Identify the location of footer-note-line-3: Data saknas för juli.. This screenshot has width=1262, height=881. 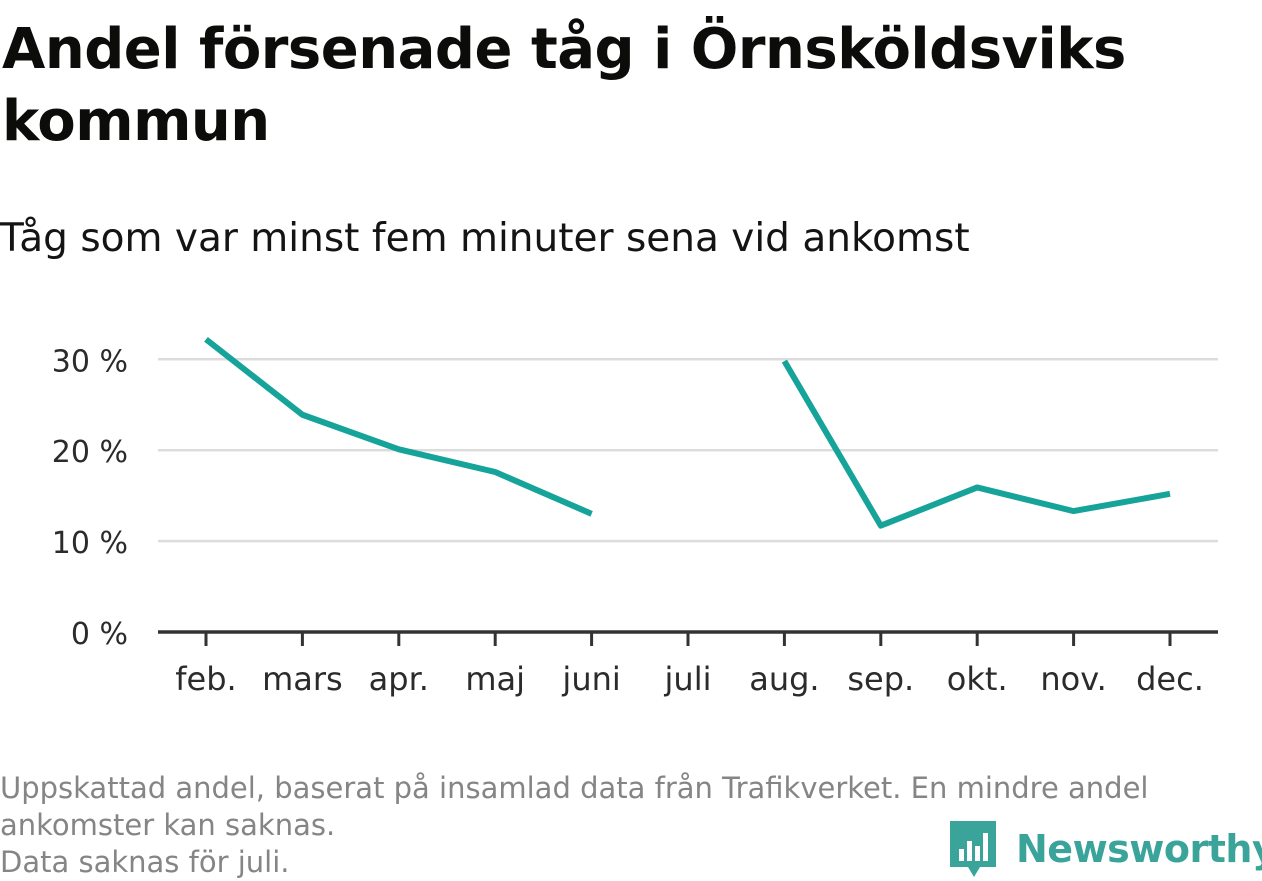
(145, 862).